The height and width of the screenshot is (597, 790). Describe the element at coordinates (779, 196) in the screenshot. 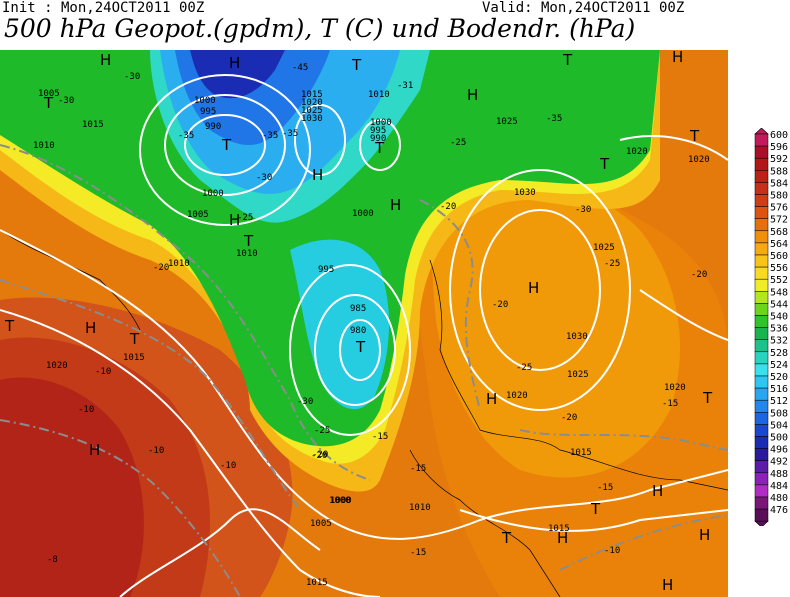

I see `legend-value: 580` at that location.